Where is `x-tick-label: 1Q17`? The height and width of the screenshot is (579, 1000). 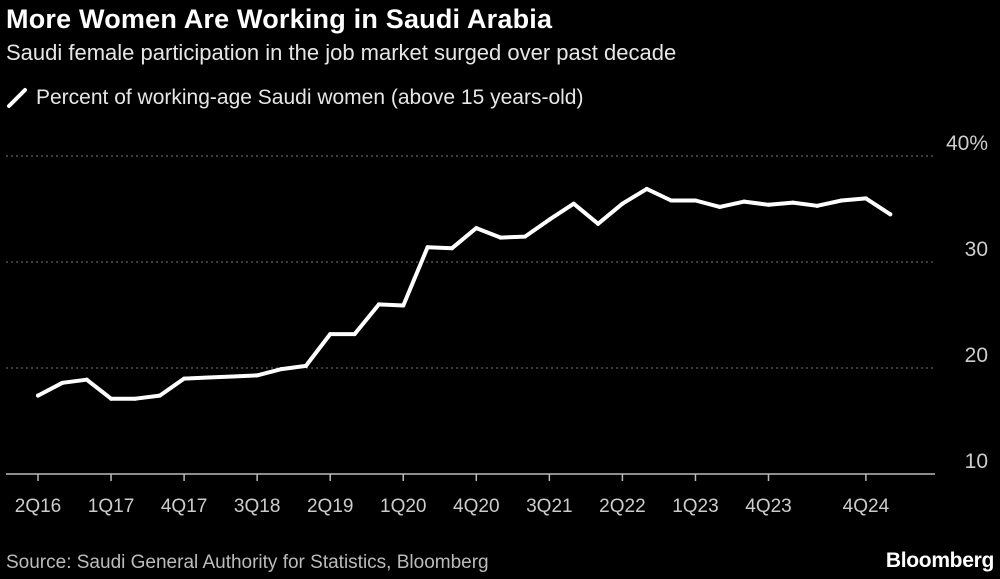
x-tick-label: 1Q17 is located at coordinates (111, 506).